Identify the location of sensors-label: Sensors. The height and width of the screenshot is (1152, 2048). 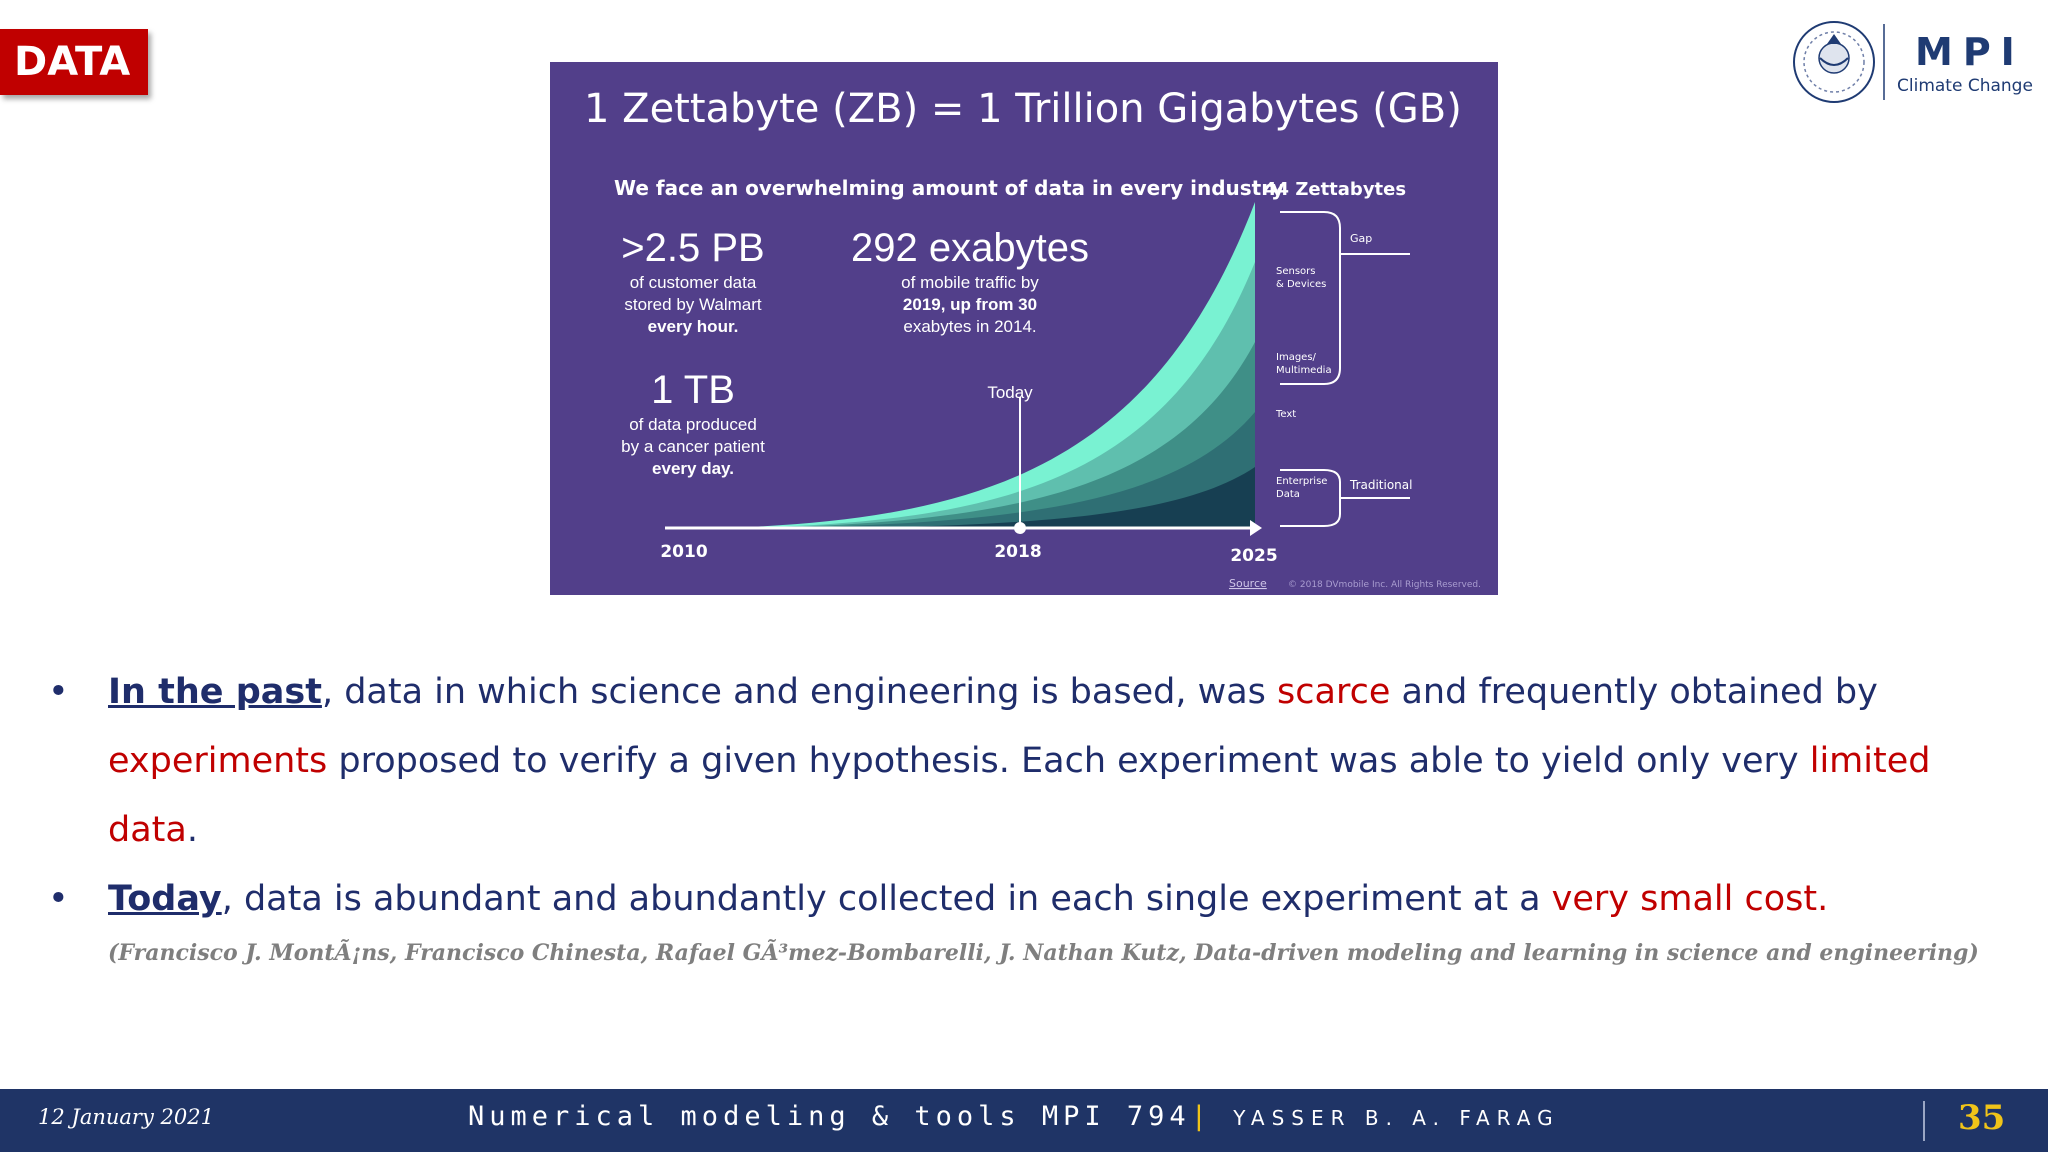
(1296, 271).